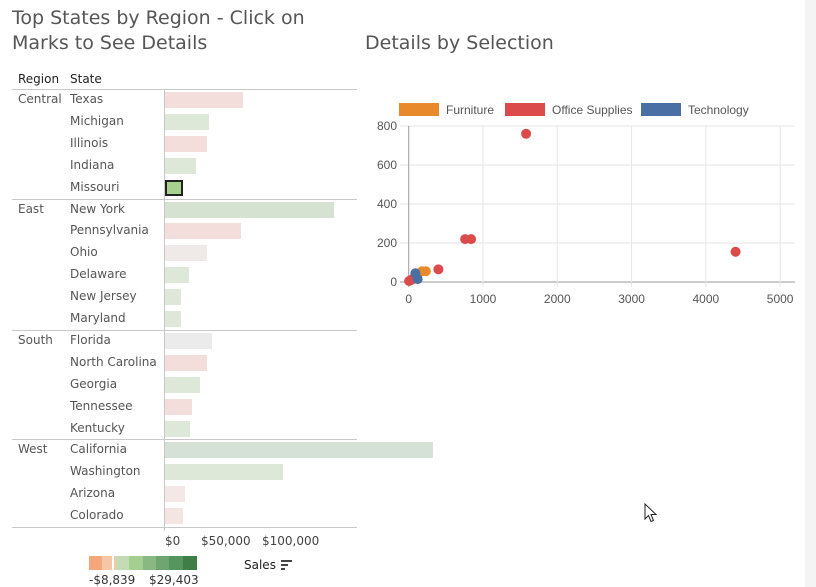 The image size is (816, 587). I want to click on bar-axis-line, so click(164, 310).